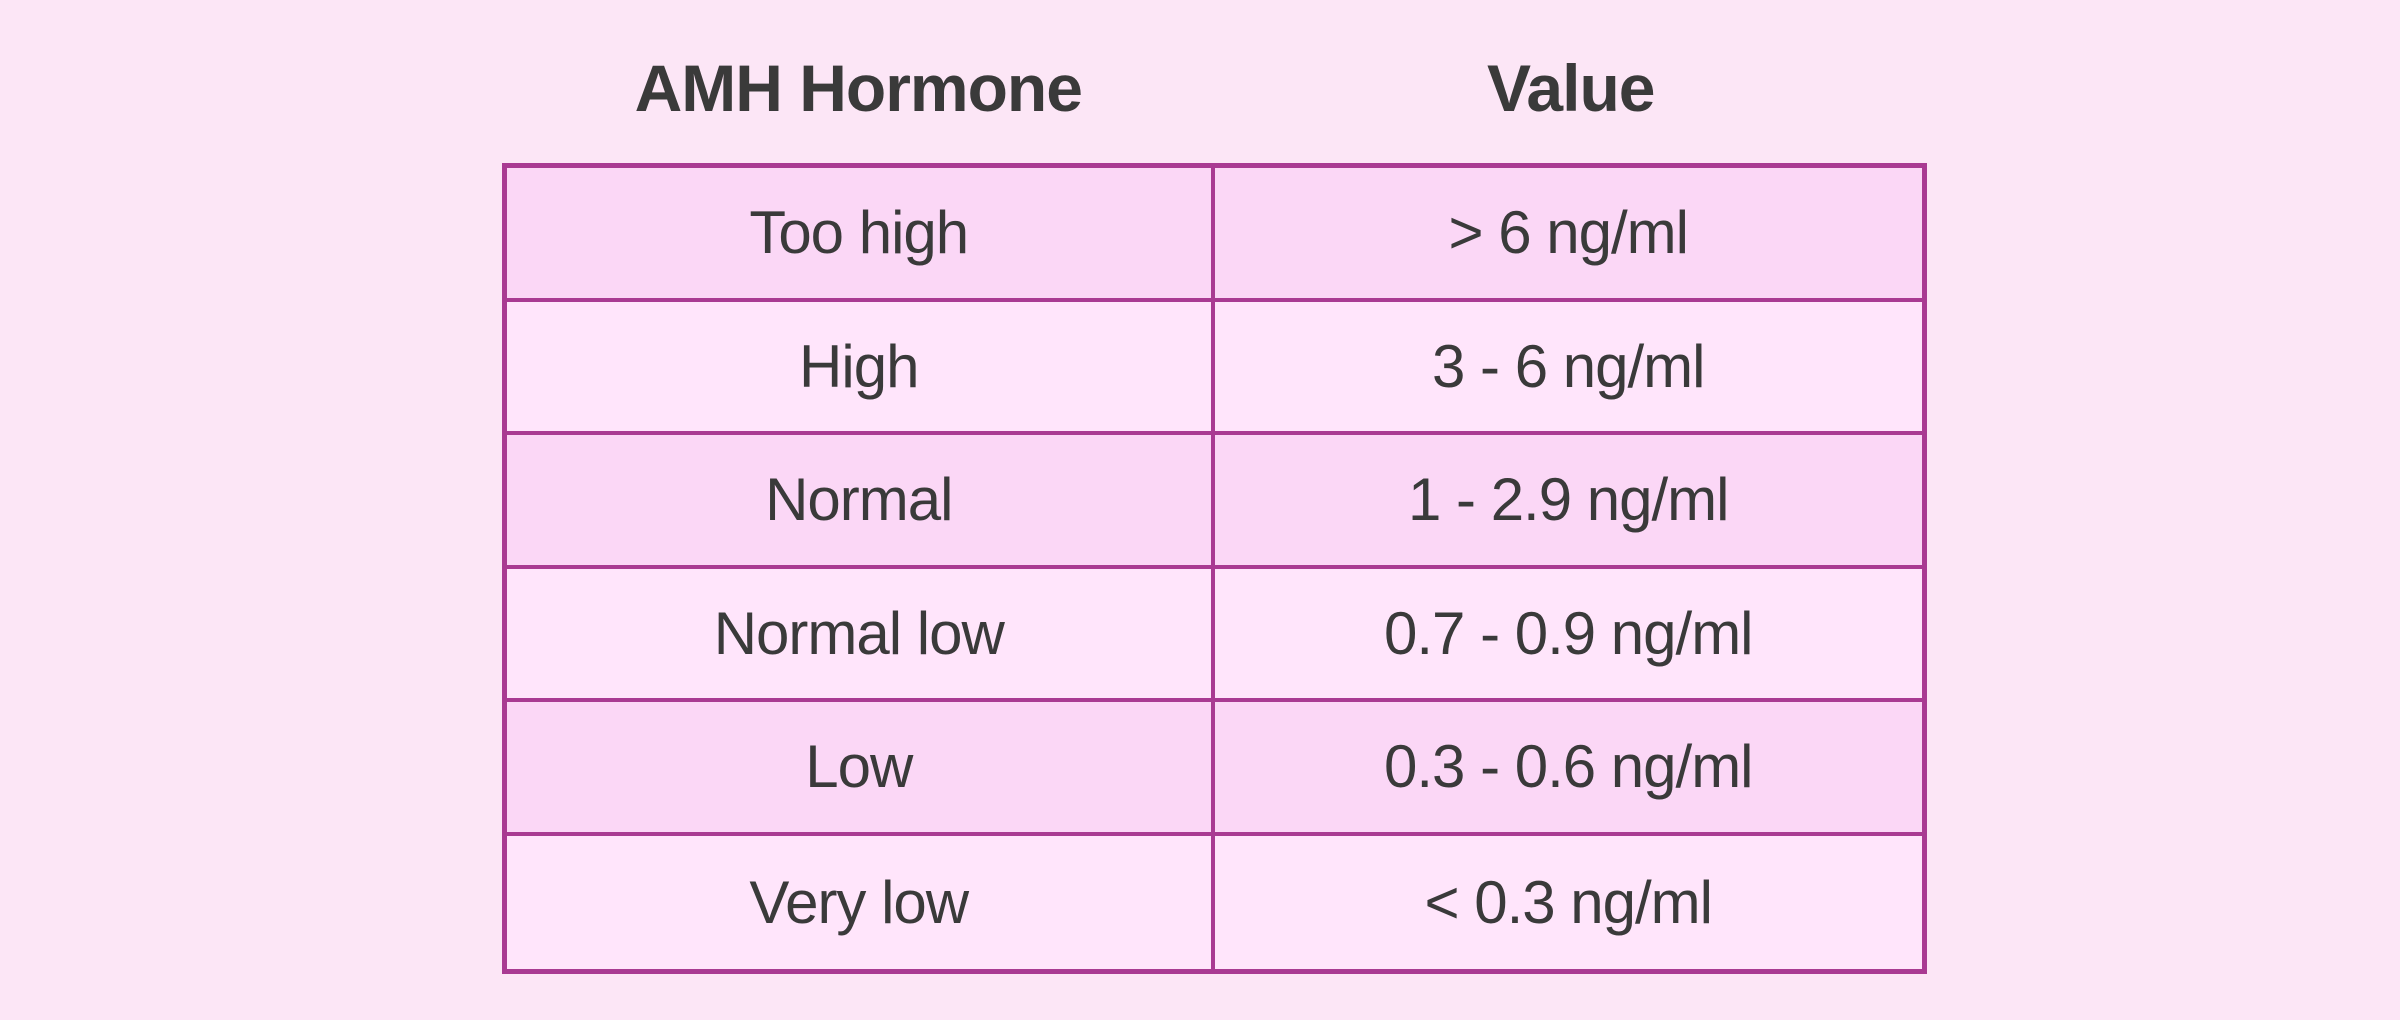  I want to click on table-row: Very low < 0.3 ng/ml, so click(1214, 902).